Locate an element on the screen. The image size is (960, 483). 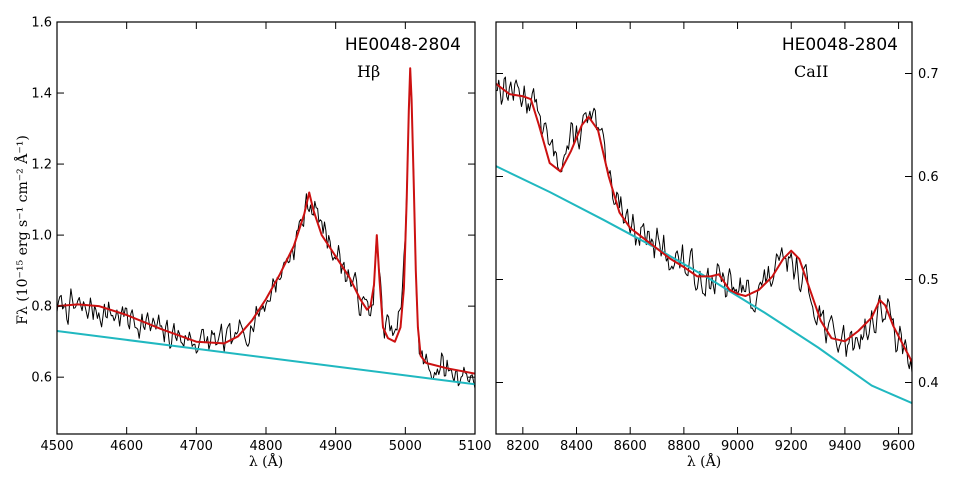
caii-x-tick-label: 9200 is located at coordinates (791, 446).